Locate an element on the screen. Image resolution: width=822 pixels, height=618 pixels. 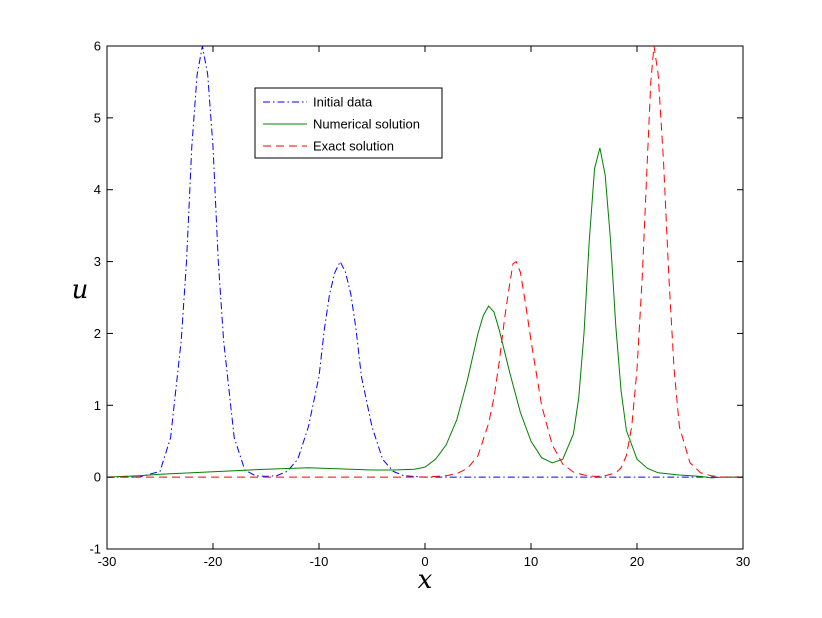
y-tick-label: 1 is located at coordinates (97, 405).